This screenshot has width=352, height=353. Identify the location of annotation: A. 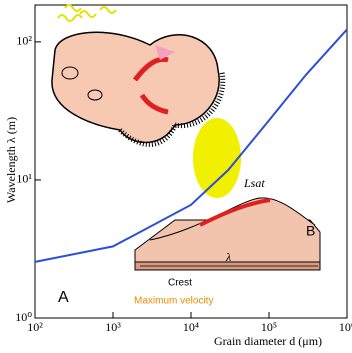
(63, 297).